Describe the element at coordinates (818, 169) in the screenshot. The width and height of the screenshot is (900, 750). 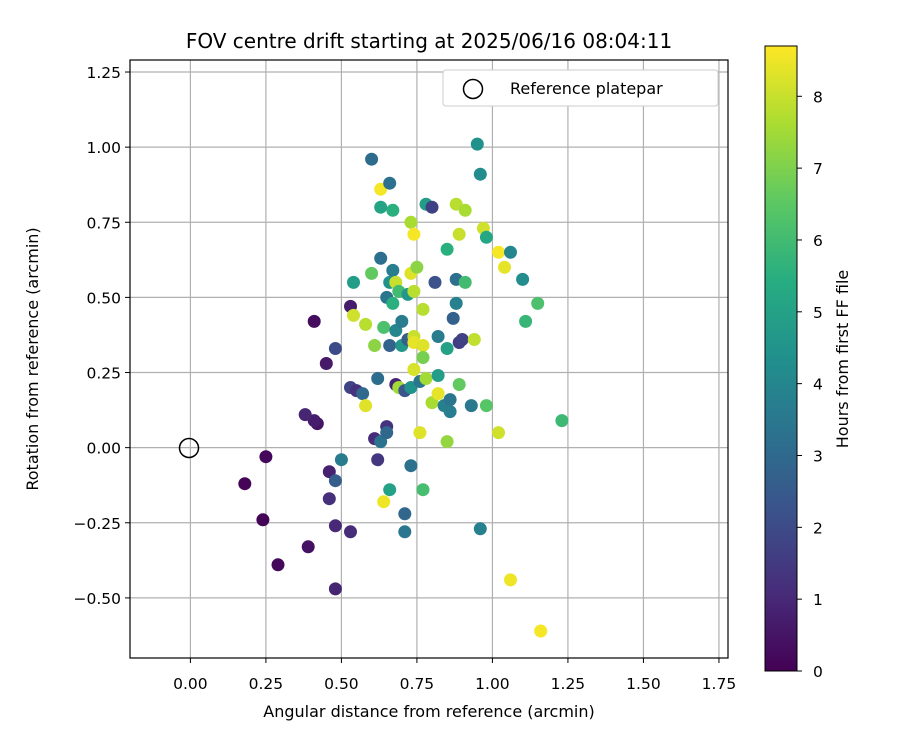
I see `colorbar-tick-label: 7` at that location.